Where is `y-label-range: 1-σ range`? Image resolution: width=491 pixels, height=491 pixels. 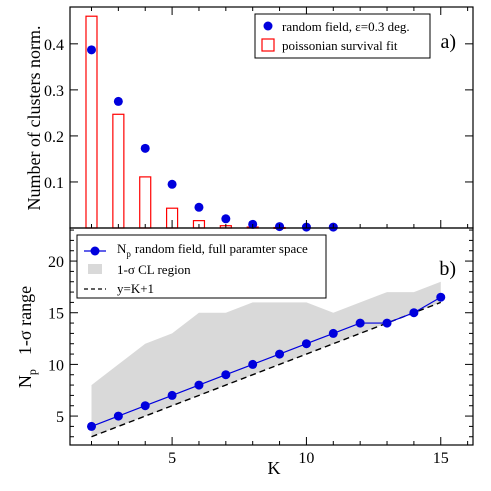
y-label-range: 1-σ range is located at coordinates (25, 320).